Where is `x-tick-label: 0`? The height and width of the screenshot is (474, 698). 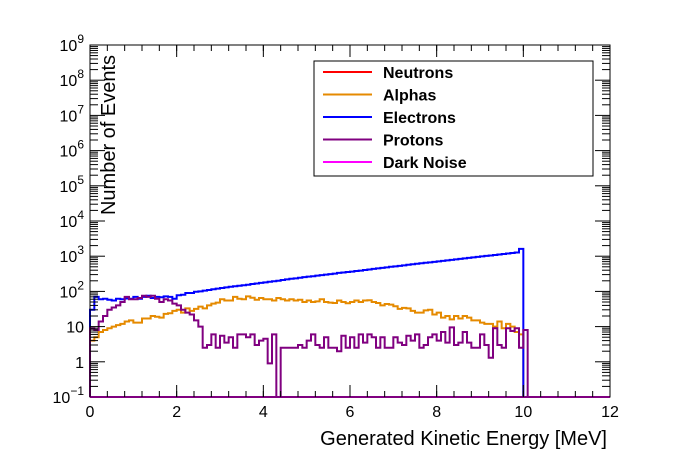
x-tick-label: 0 is located at coordinates (90, 412).